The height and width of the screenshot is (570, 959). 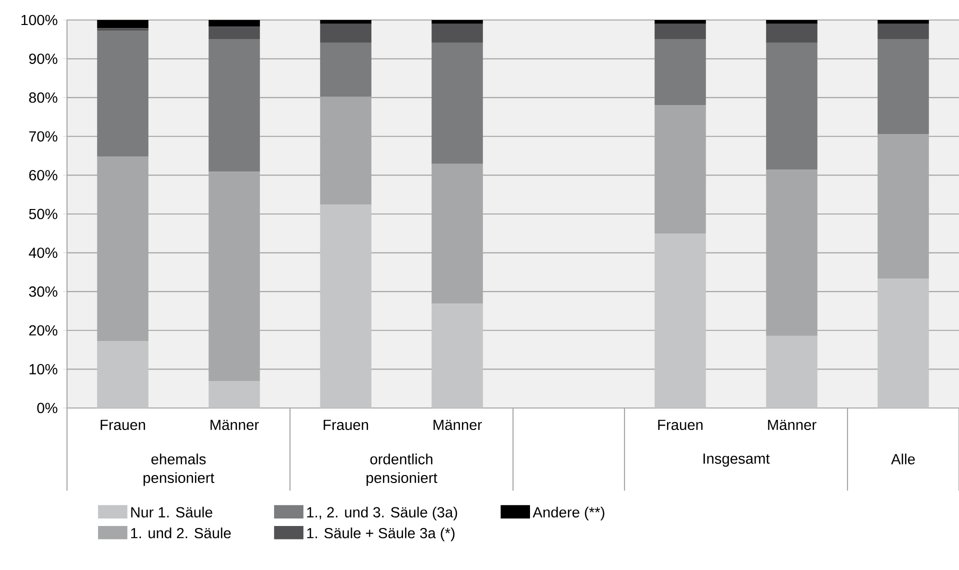 I want to click on y-tick-label: 70%, so click(x=43, y=136).